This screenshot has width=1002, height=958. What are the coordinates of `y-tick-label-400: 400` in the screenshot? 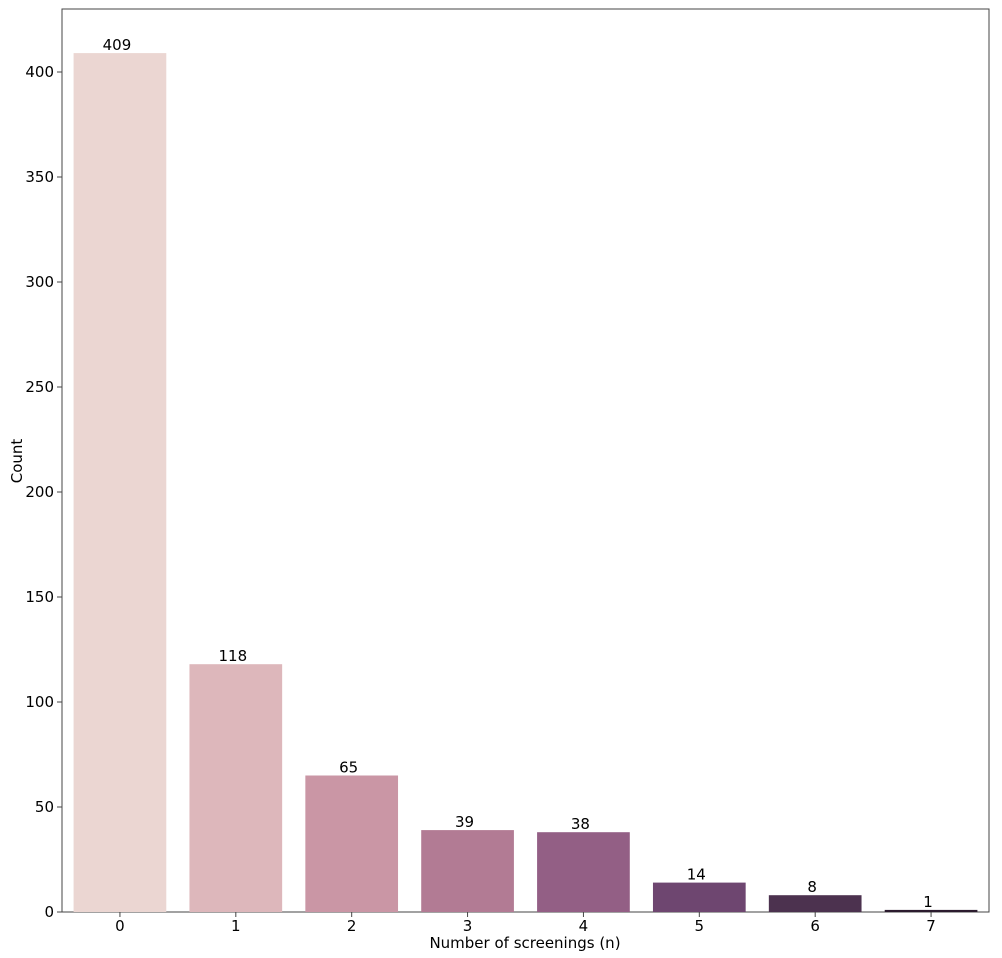 It's located at (39, 72).